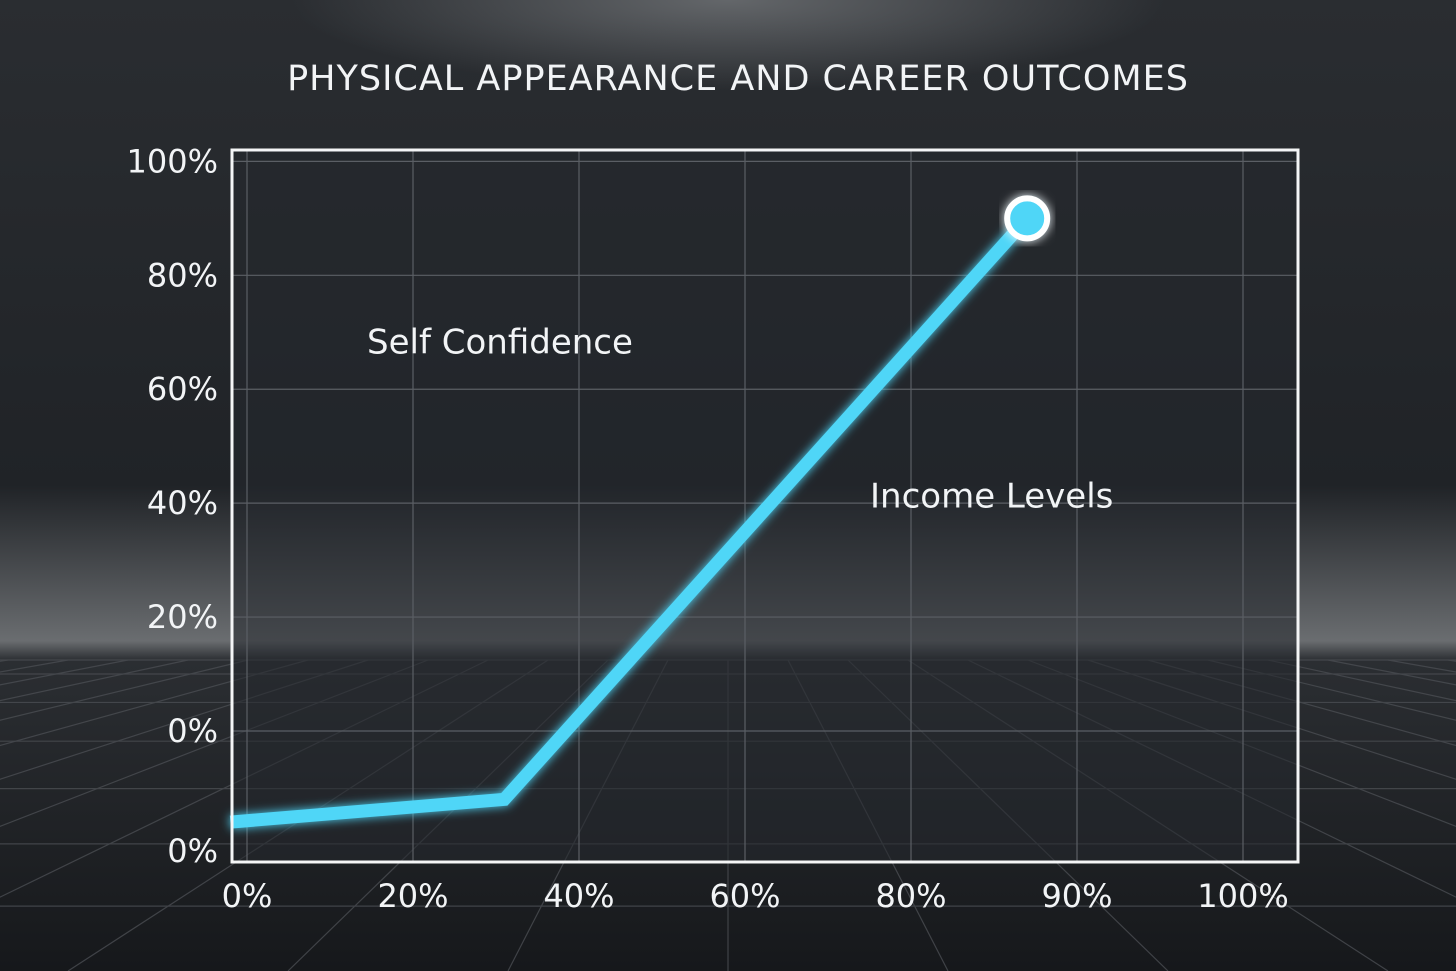 Image resolution: width=1456 pixels, height=971 pixels. I want to click on x-tick-label: 100%, so click(1242, 896).